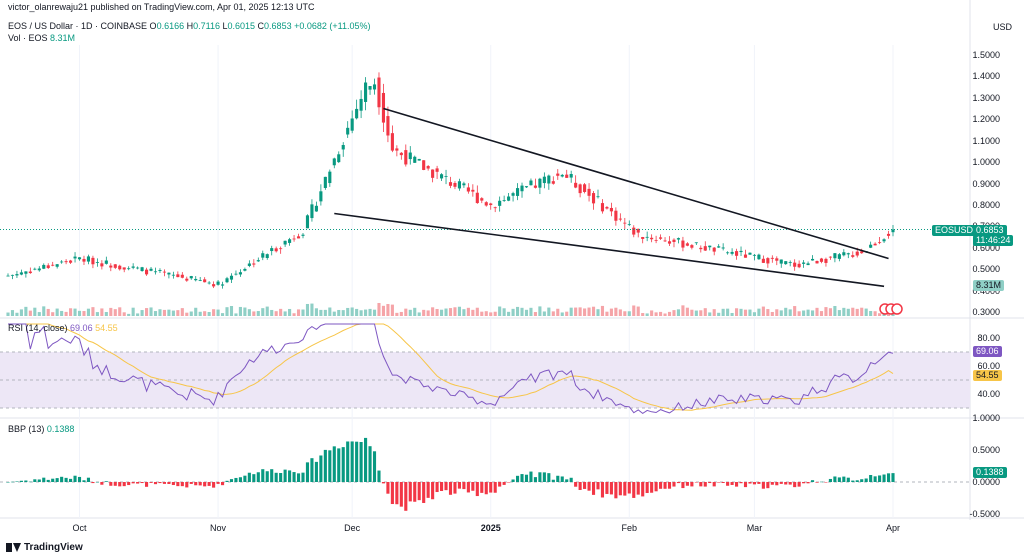  What do you see at coordinates (63, 38) in the screenshot?
I see `volume-value: 8.31M` at bounding box center [63, 38].